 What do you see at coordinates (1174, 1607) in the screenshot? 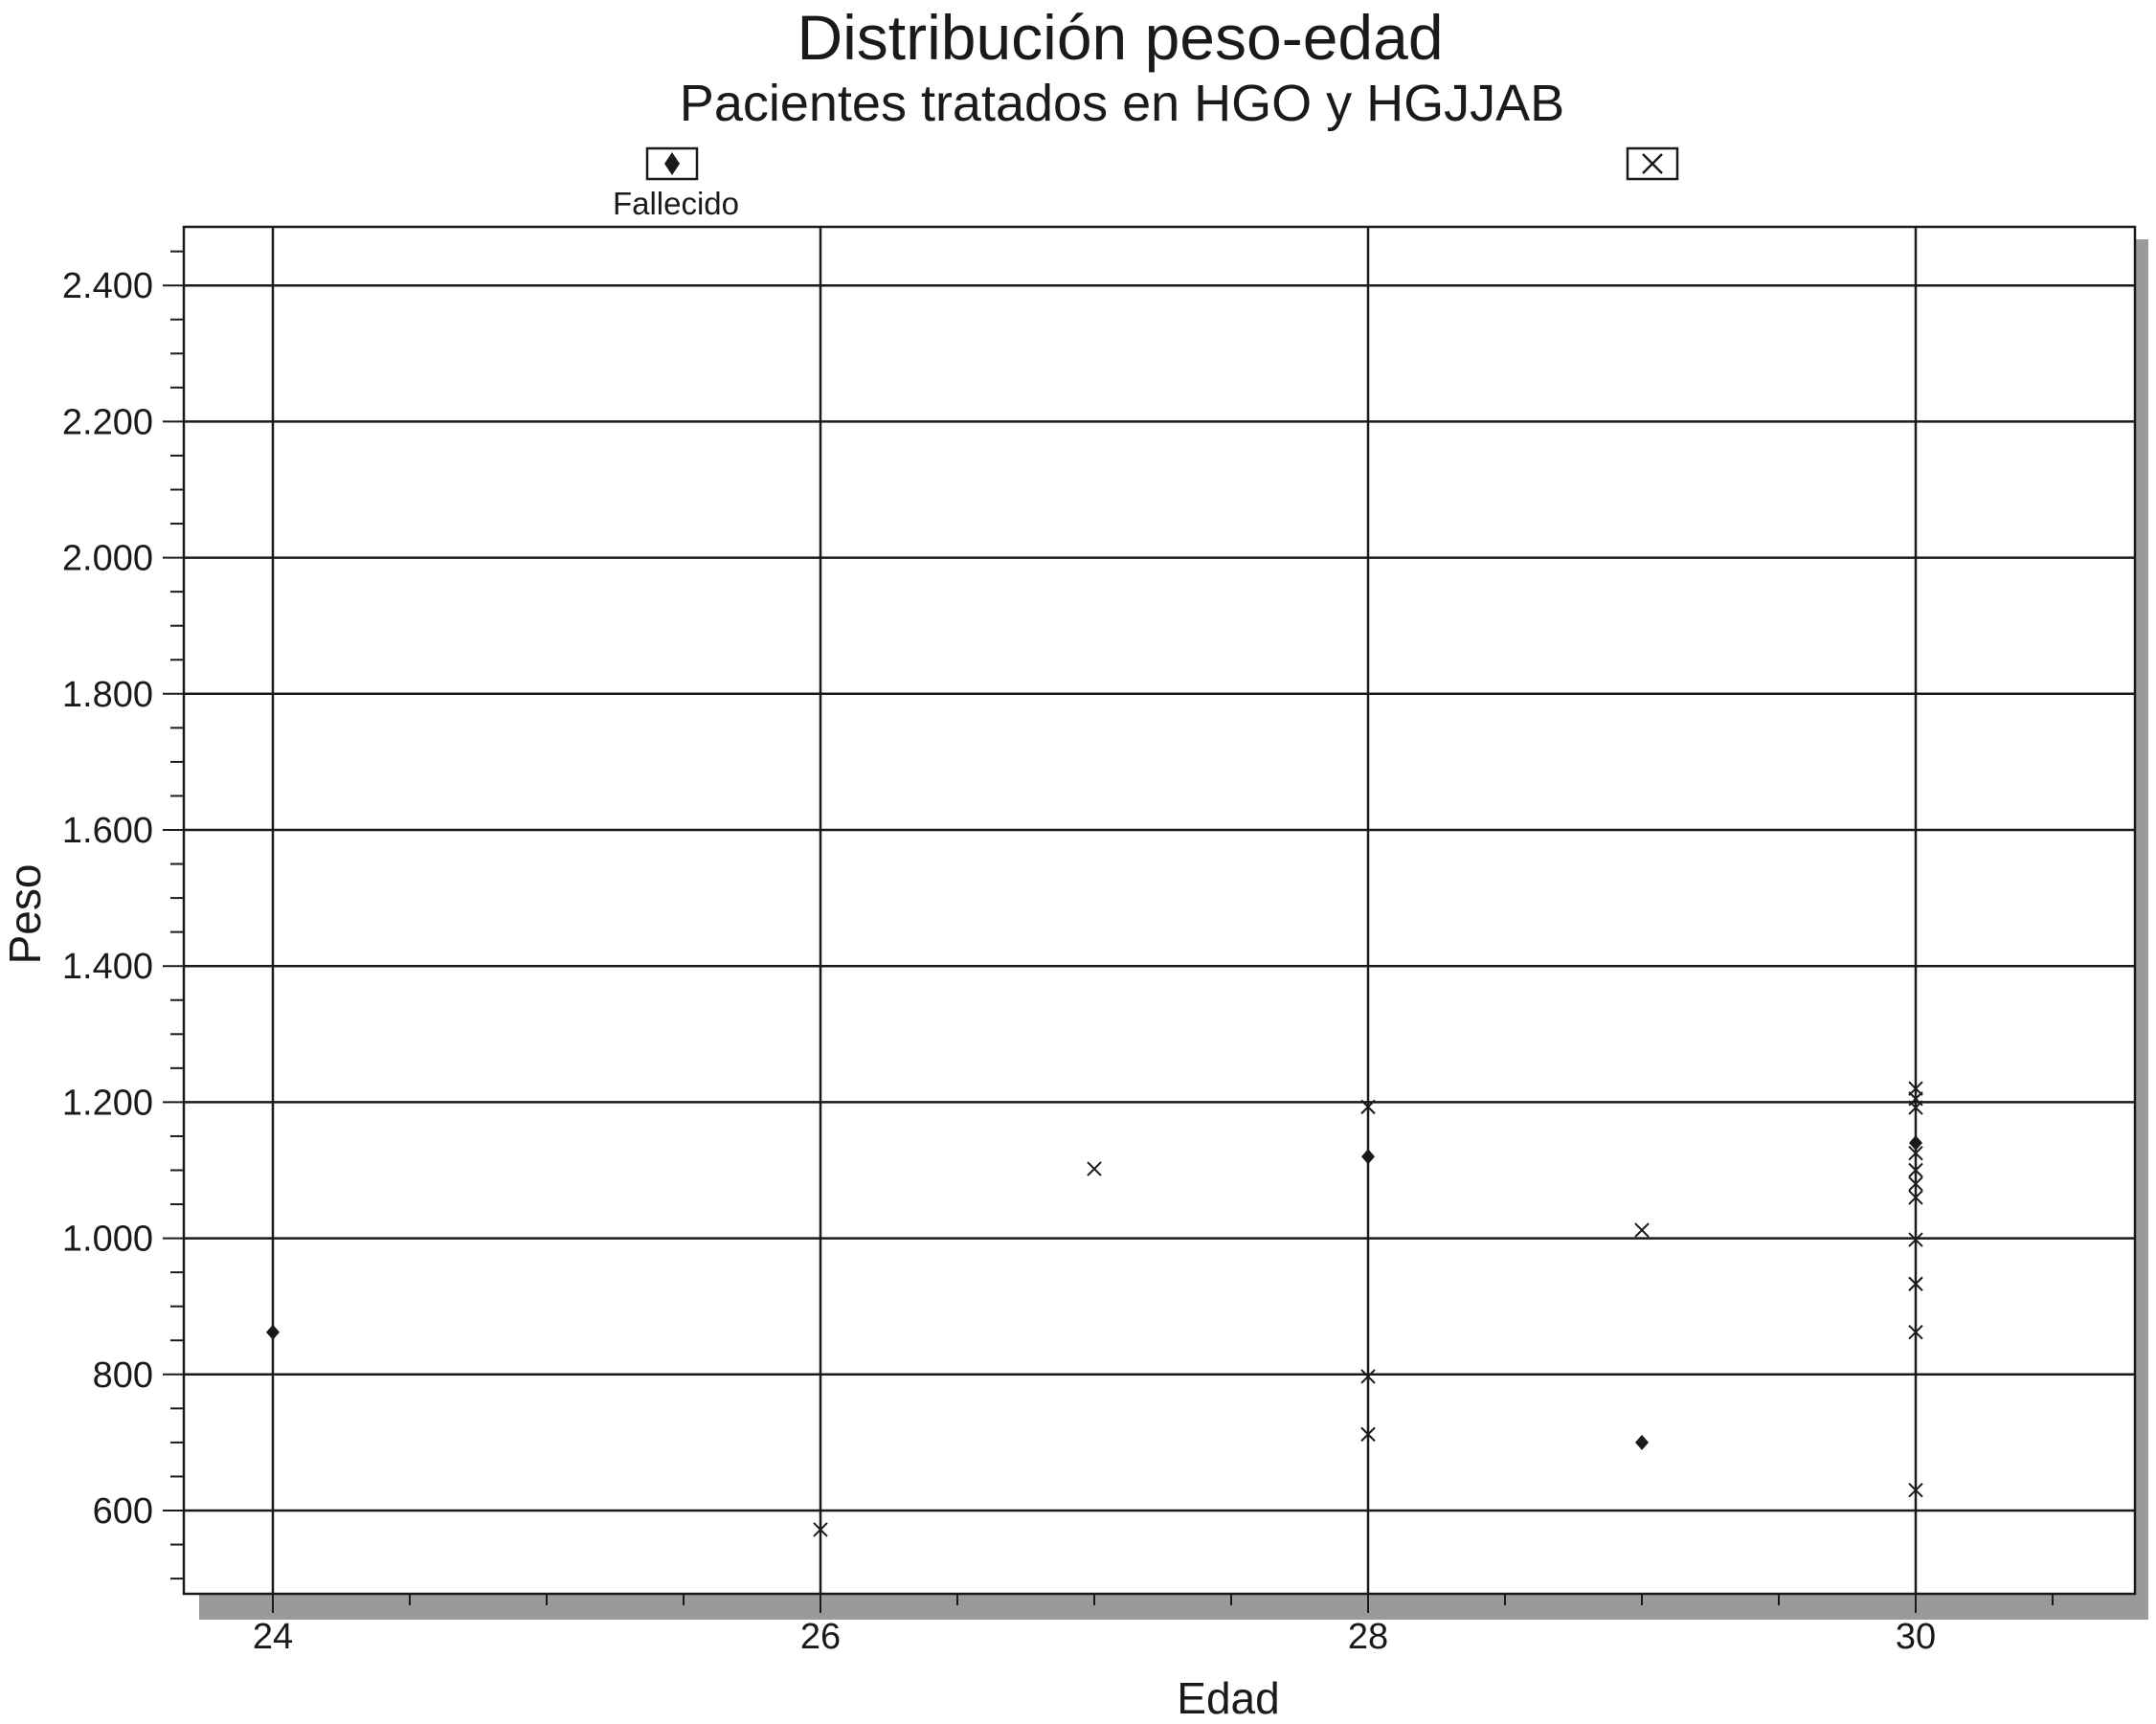
I see `plot-shadow-bottom` at bounding box center [1174, 1607].